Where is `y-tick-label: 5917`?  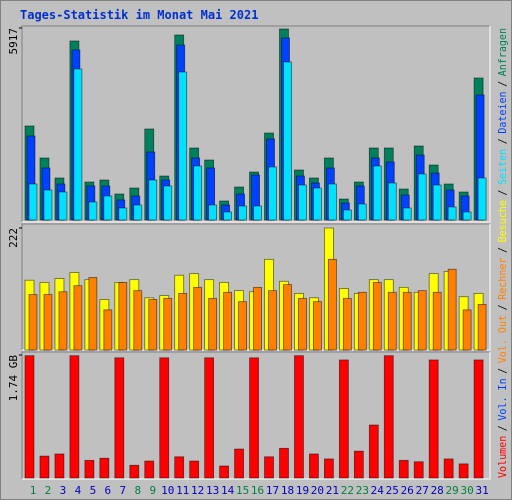
y-tick-label: 5917 is located at coordinates (13, 41).